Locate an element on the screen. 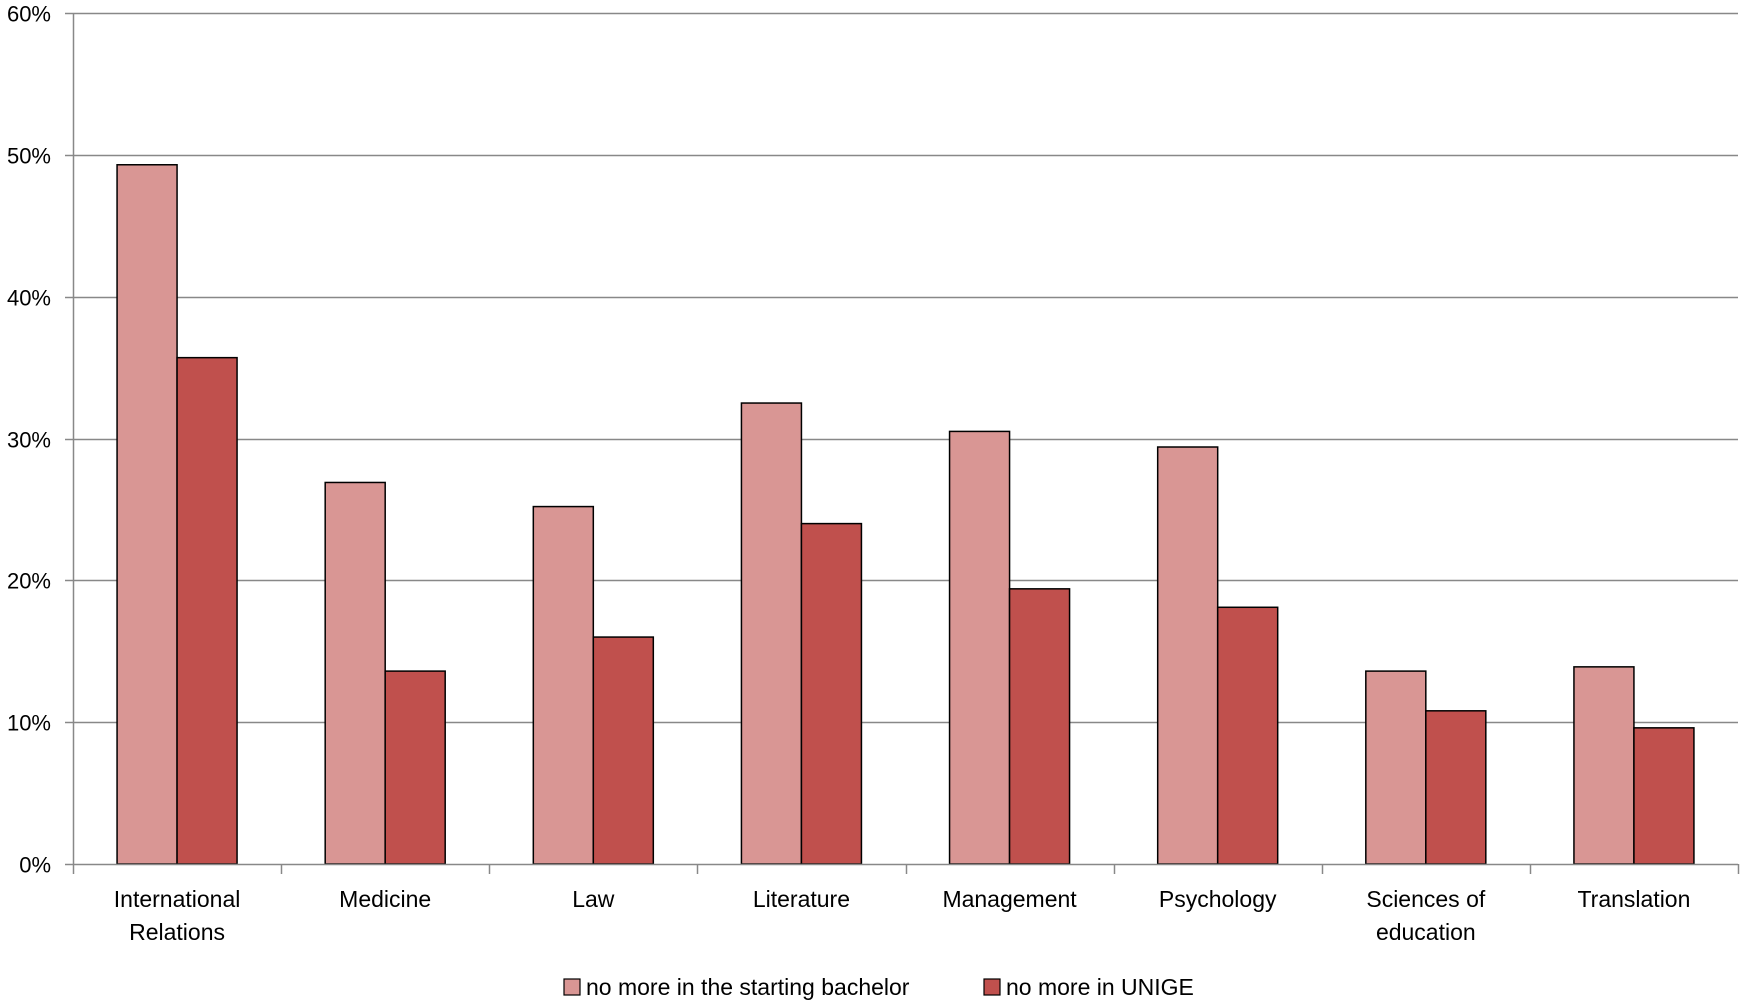 Image resolution: width=1742 pixels, height=1005 pixels. y-axis-tick-labels: 0% 10% 20% 30% 40% 50% 60% is located at coordinates (29, 440).